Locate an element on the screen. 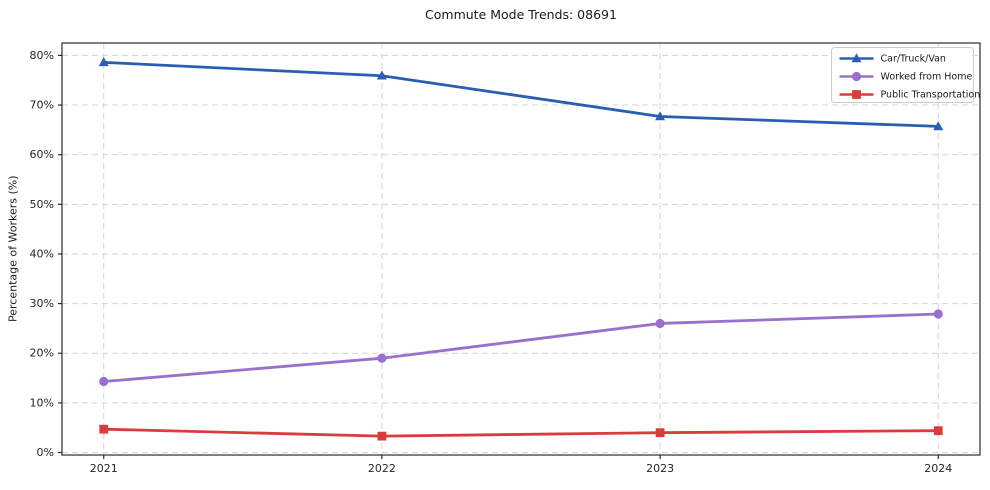 This screenshot has height=490, width=990. series-line-public-transportation is located at coordinates (521, 432).